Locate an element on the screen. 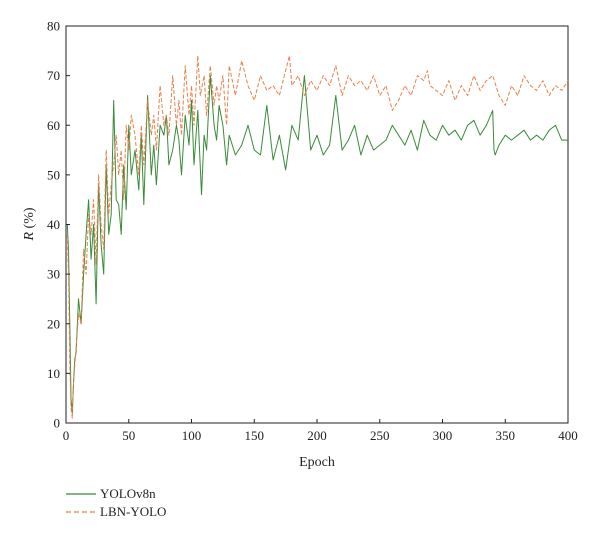  y-tick-label: 60 is located at coordinates (53, 125).